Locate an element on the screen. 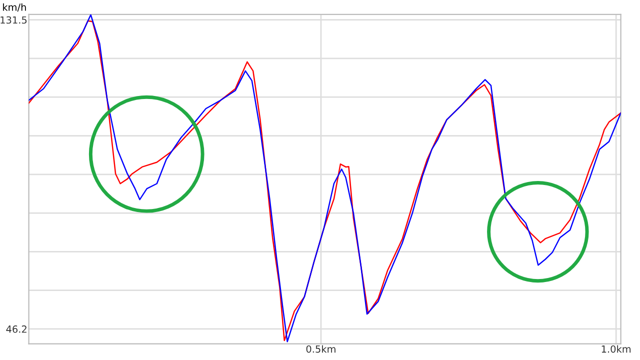 This screenshot has width=640, height=360. y-tick-label: 46.2 is located at coordinates (16, 329).